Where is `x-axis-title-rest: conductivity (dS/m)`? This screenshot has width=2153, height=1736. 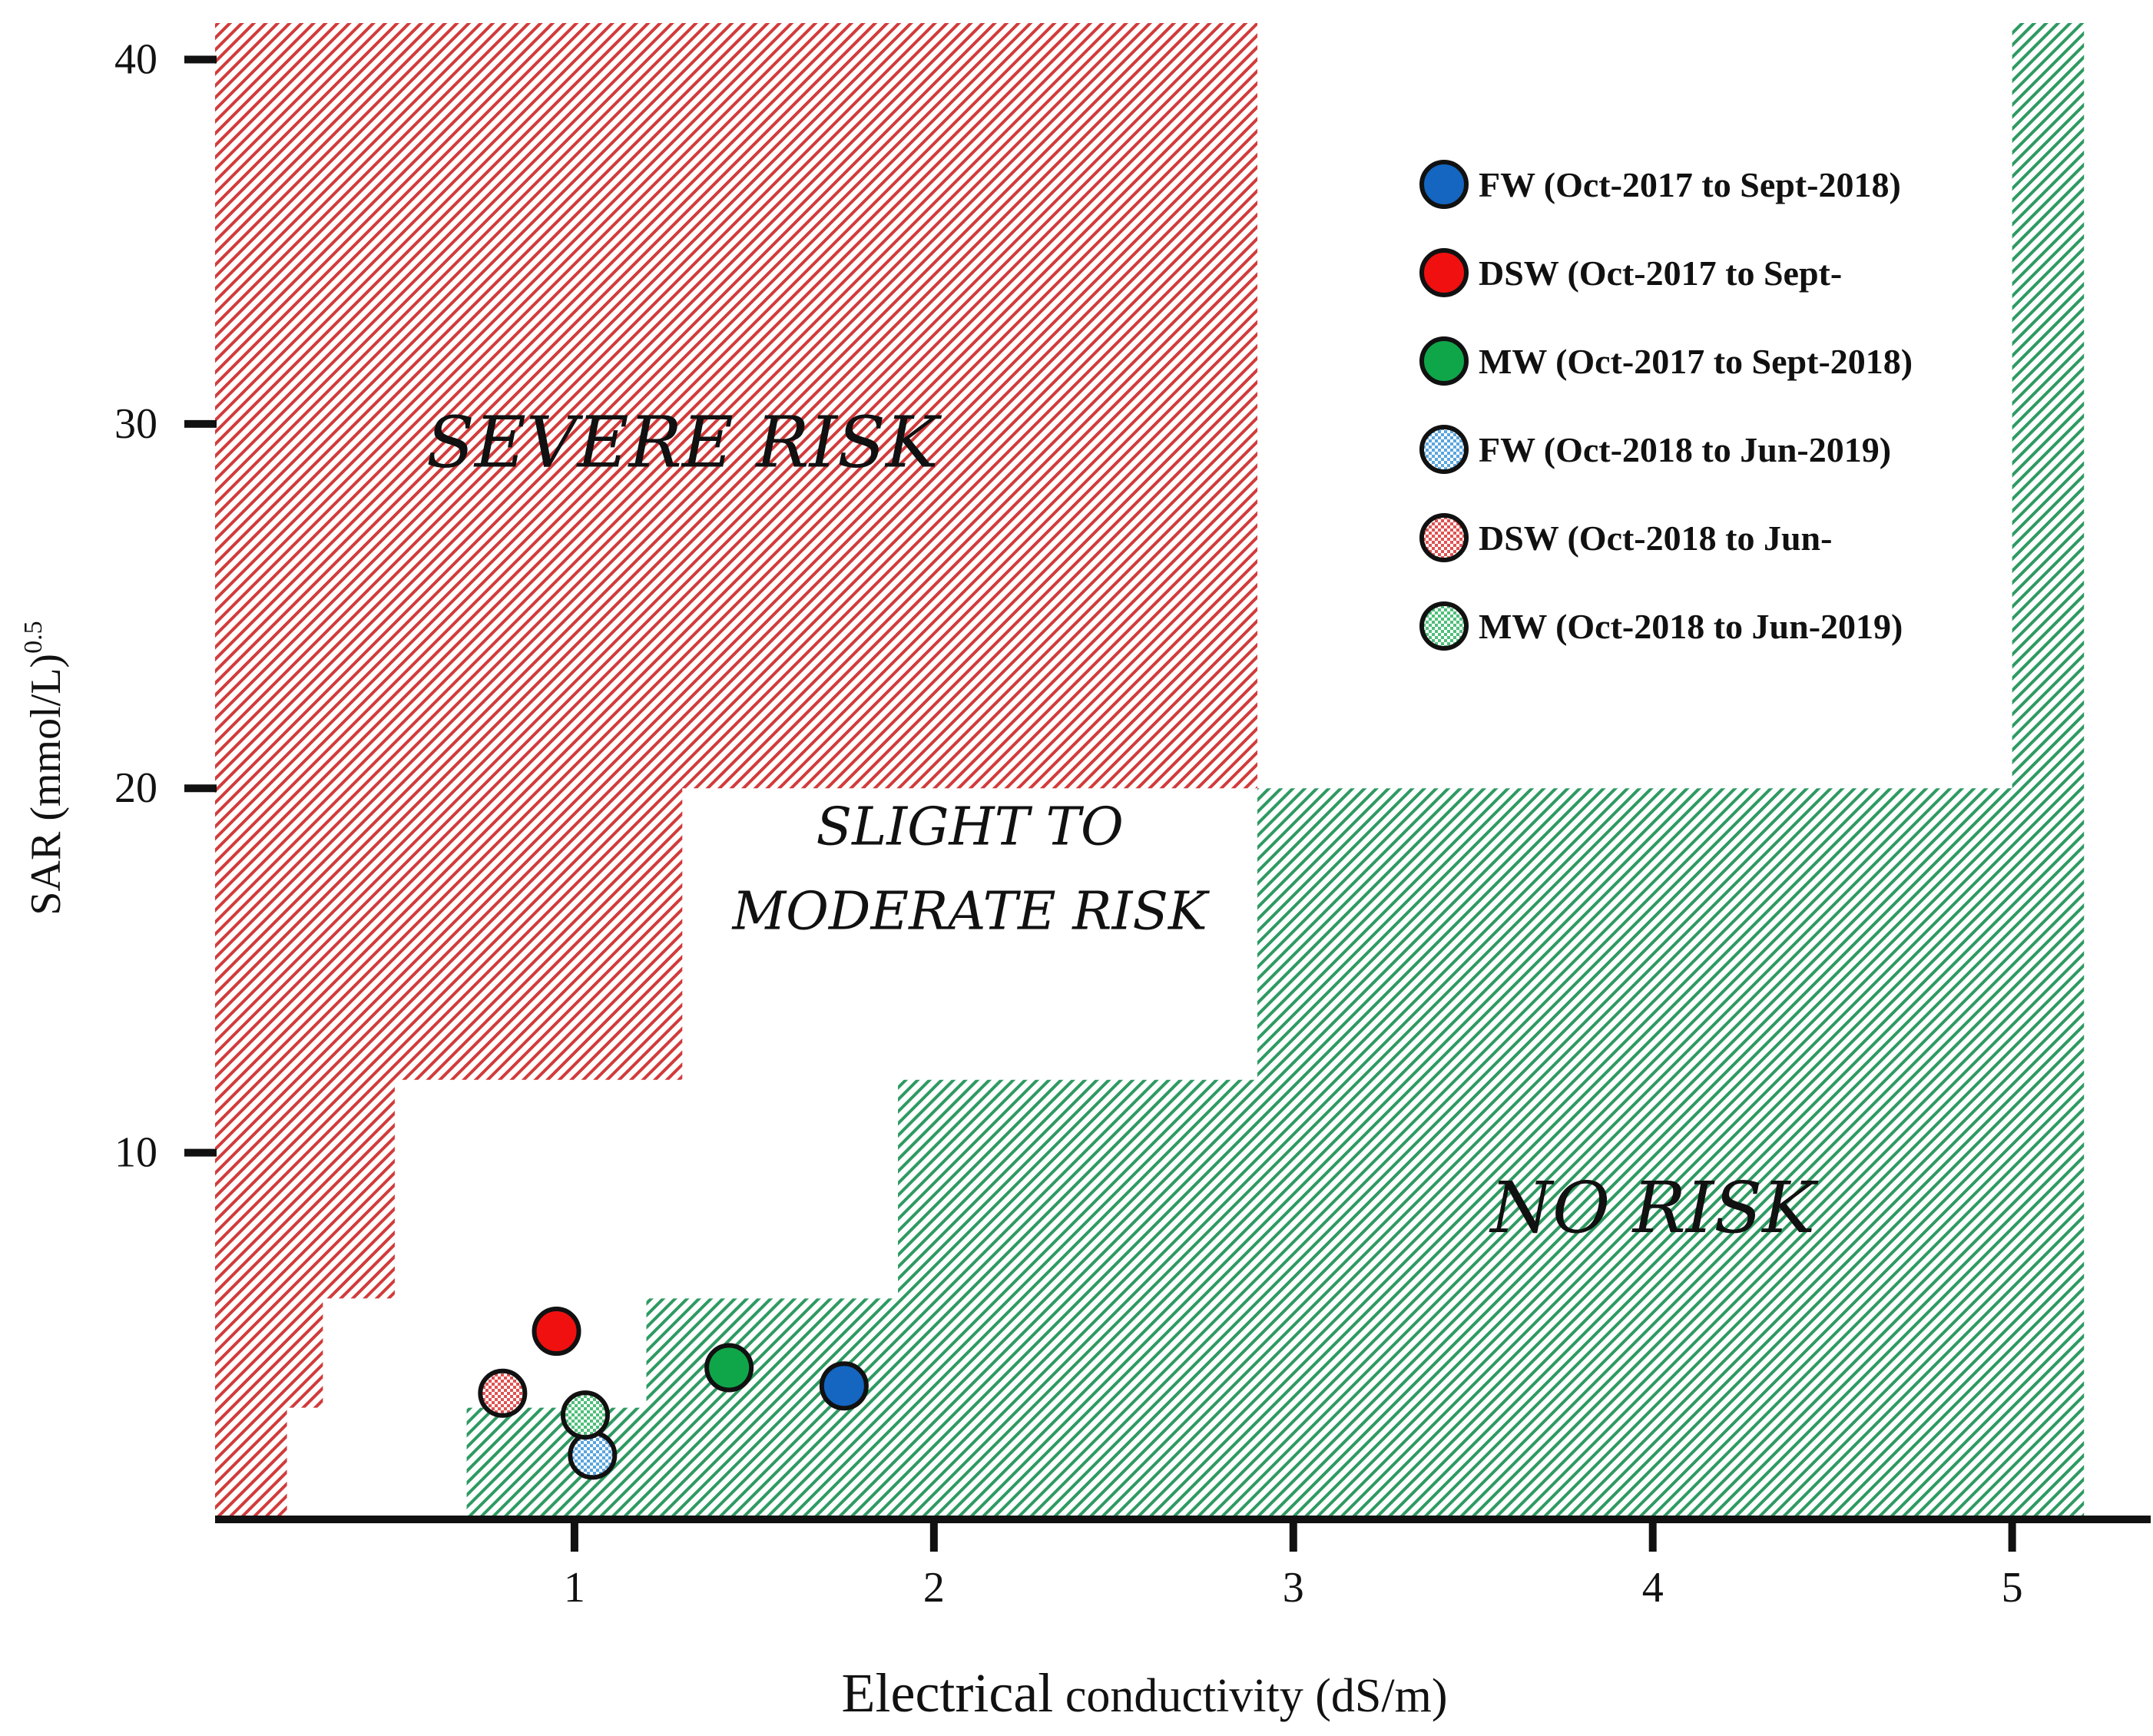
x-axis-title-rest: conductivity (dS/m) is located at coordinates (1250, 1696).